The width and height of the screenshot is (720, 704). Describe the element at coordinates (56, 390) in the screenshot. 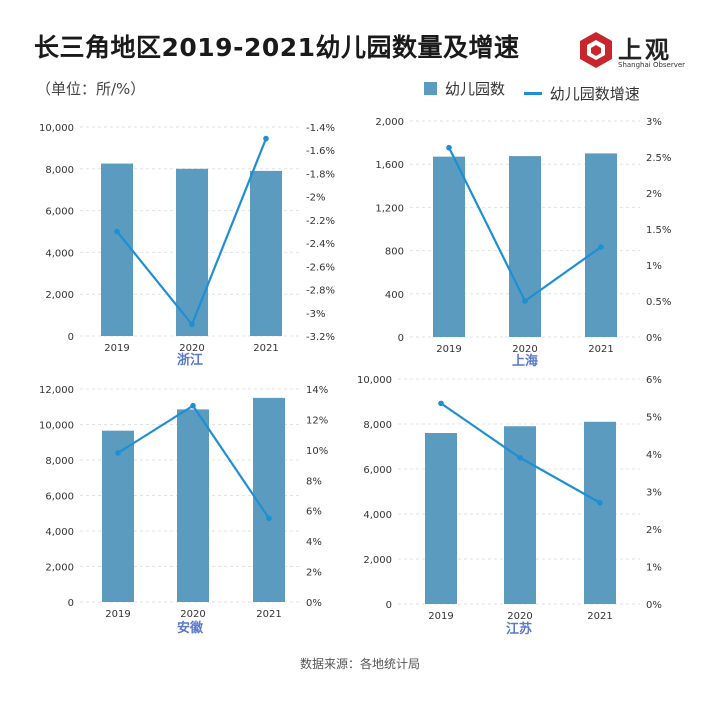

I see `y-tick-left: 12,000` at that location.